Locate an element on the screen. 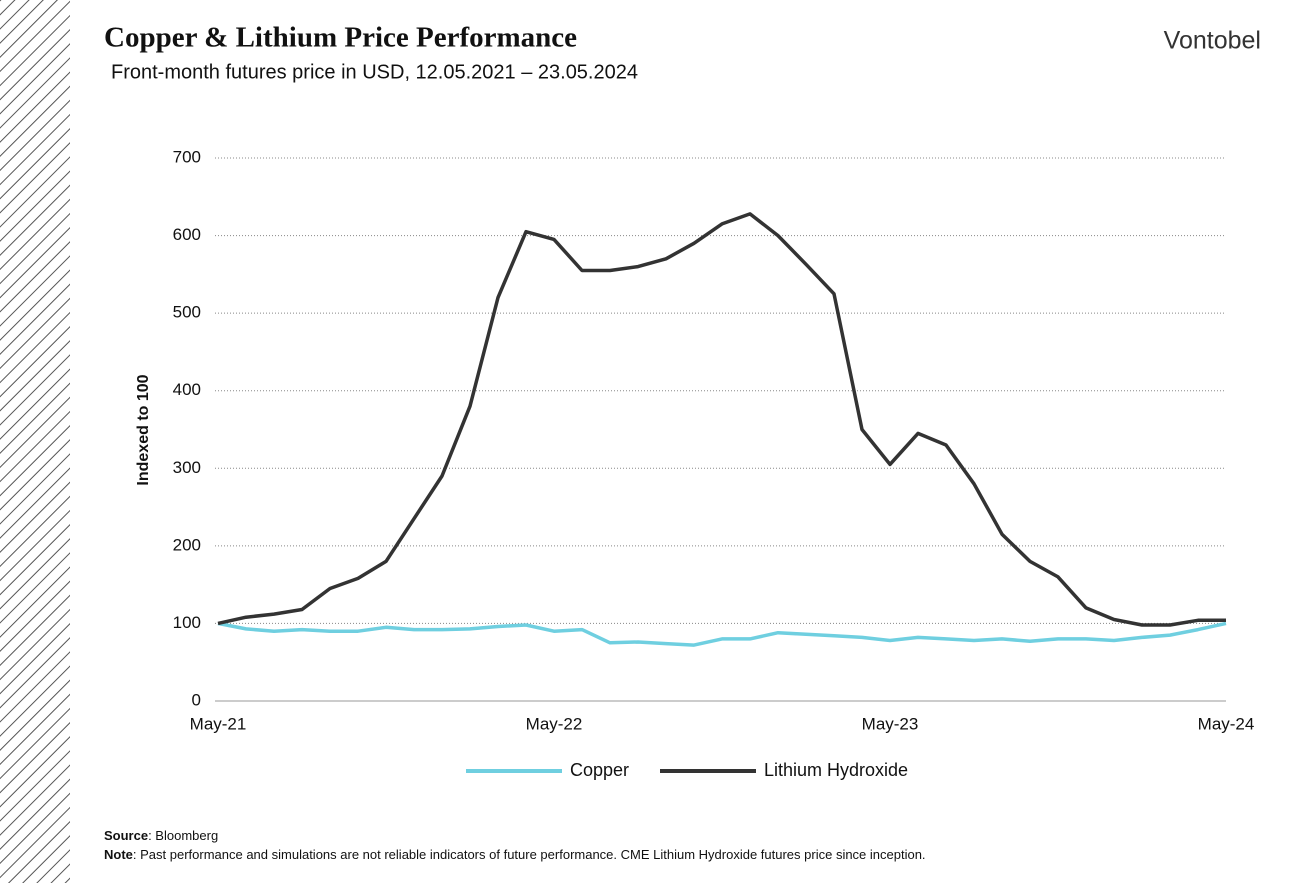 The width and height of the screenshot is (1296, 883). x-tick-label: May-23 is located at coordinates (890, 723).